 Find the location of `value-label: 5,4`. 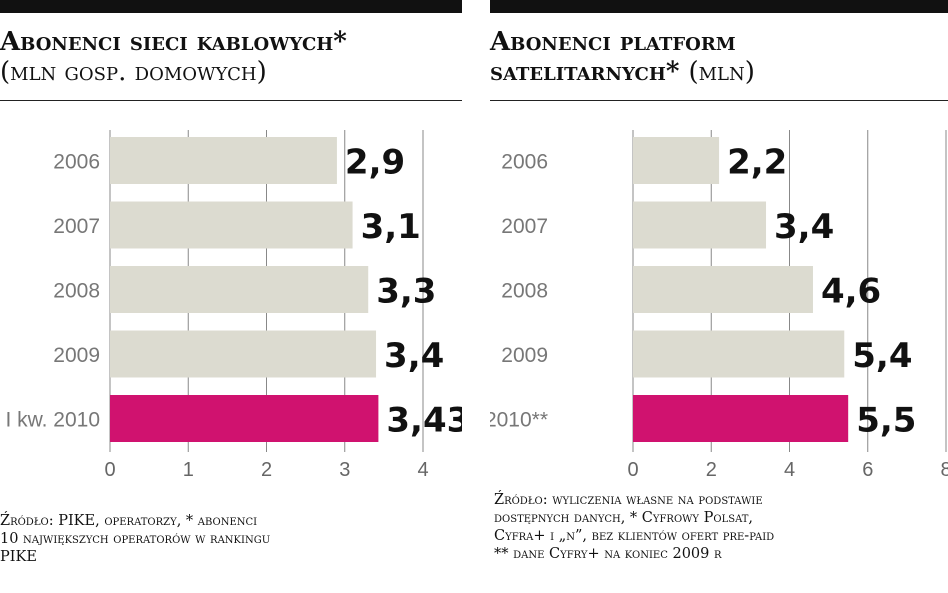

value-label: 5,4 is located at coordinates (882, 356).